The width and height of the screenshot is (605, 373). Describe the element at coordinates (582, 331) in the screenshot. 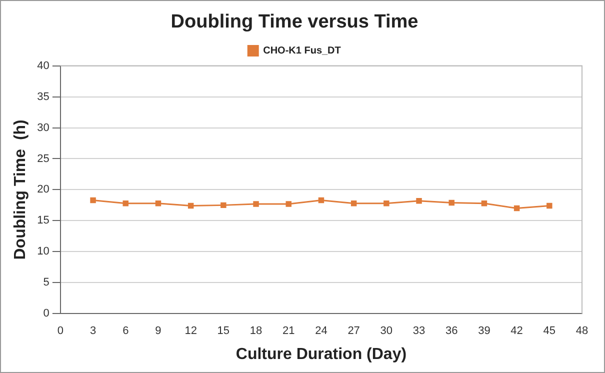

I see `x-tick-label: 48` at that location.